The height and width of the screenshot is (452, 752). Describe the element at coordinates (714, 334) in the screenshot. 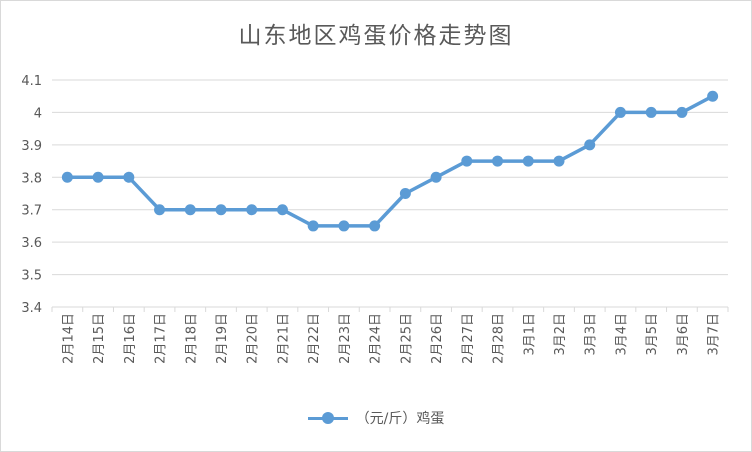

I see `x-tick-label: 3月7日` at that location.